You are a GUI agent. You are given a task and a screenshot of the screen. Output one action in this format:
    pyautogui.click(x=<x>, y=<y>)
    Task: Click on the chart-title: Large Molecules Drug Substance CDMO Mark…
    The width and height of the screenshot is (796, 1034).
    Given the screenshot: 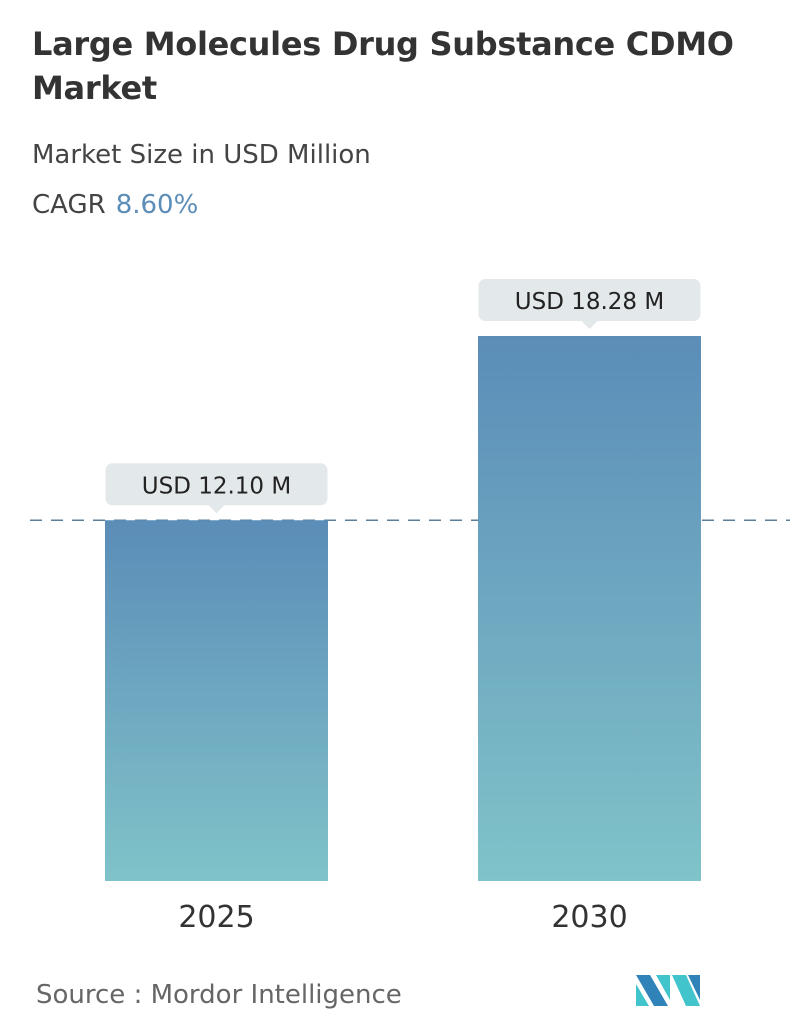 What is the action you would take?
    pyautogui.click(x=383, y=66)
    